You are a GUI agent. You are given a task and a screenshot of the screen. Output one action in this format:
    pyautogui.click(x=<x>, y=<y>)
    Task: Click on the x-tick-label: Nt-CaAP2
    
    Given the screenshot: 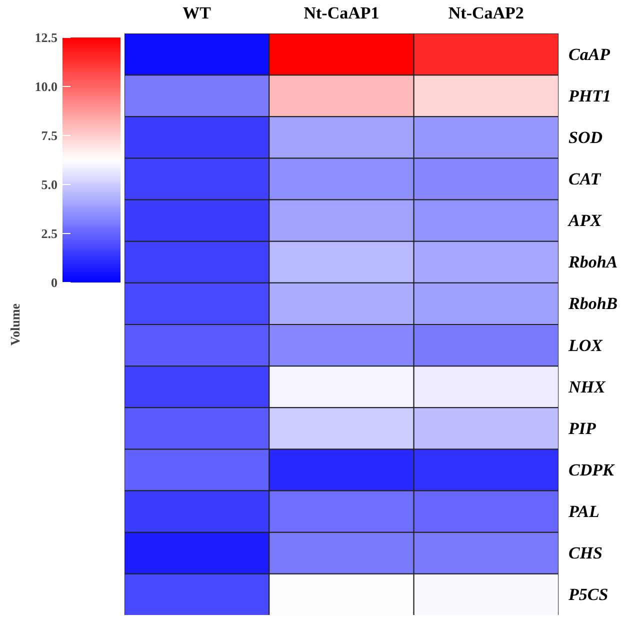 What is the action you would take?
    pyautogui.click(x=486, y=13)
    